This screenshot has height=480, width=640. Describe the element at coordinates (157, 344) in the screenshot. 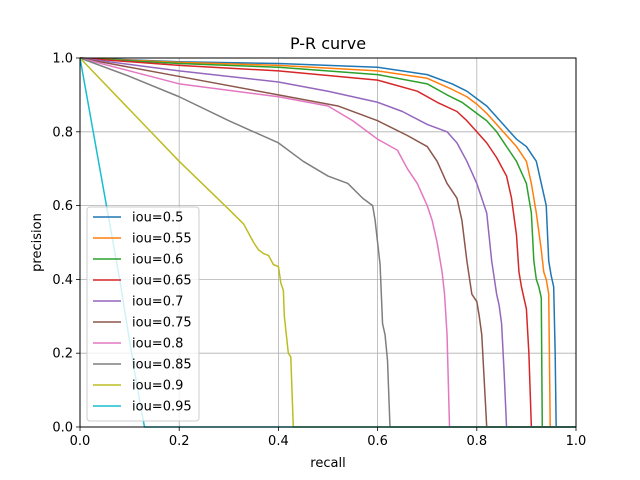

I see `legend-label: iou=0.8` at that location.